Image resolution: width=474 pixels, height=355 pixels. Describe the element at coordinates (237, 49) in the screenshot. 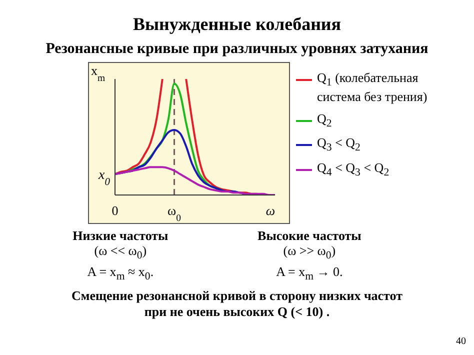

I see `chart-subtitle: Резонансные кривые при различных уровнях затухания` at that location.